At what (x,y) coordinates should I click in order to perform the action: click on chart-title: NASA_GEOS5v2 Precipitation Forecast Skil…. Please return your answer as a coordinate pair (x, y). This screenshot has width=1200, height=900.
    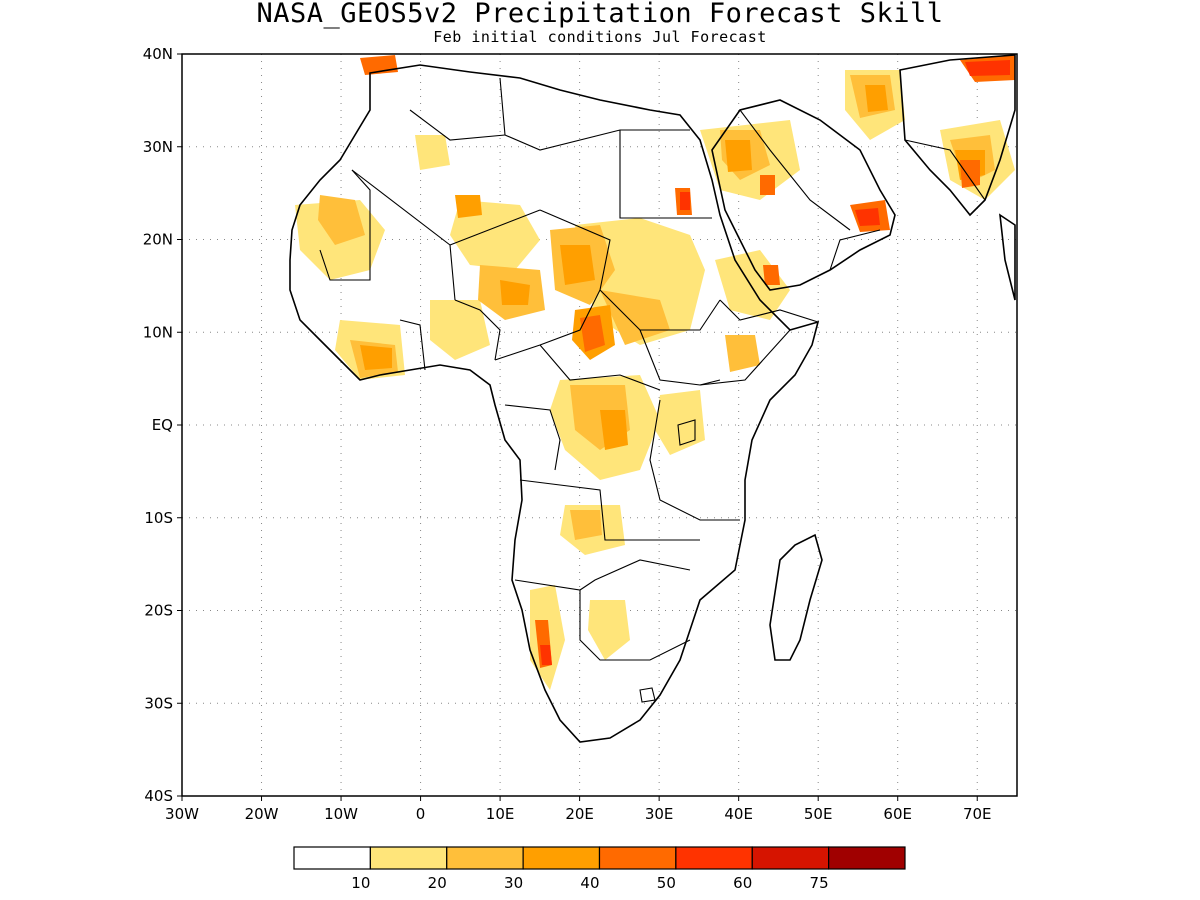
    Looking at the image, I should click on (600, 14).